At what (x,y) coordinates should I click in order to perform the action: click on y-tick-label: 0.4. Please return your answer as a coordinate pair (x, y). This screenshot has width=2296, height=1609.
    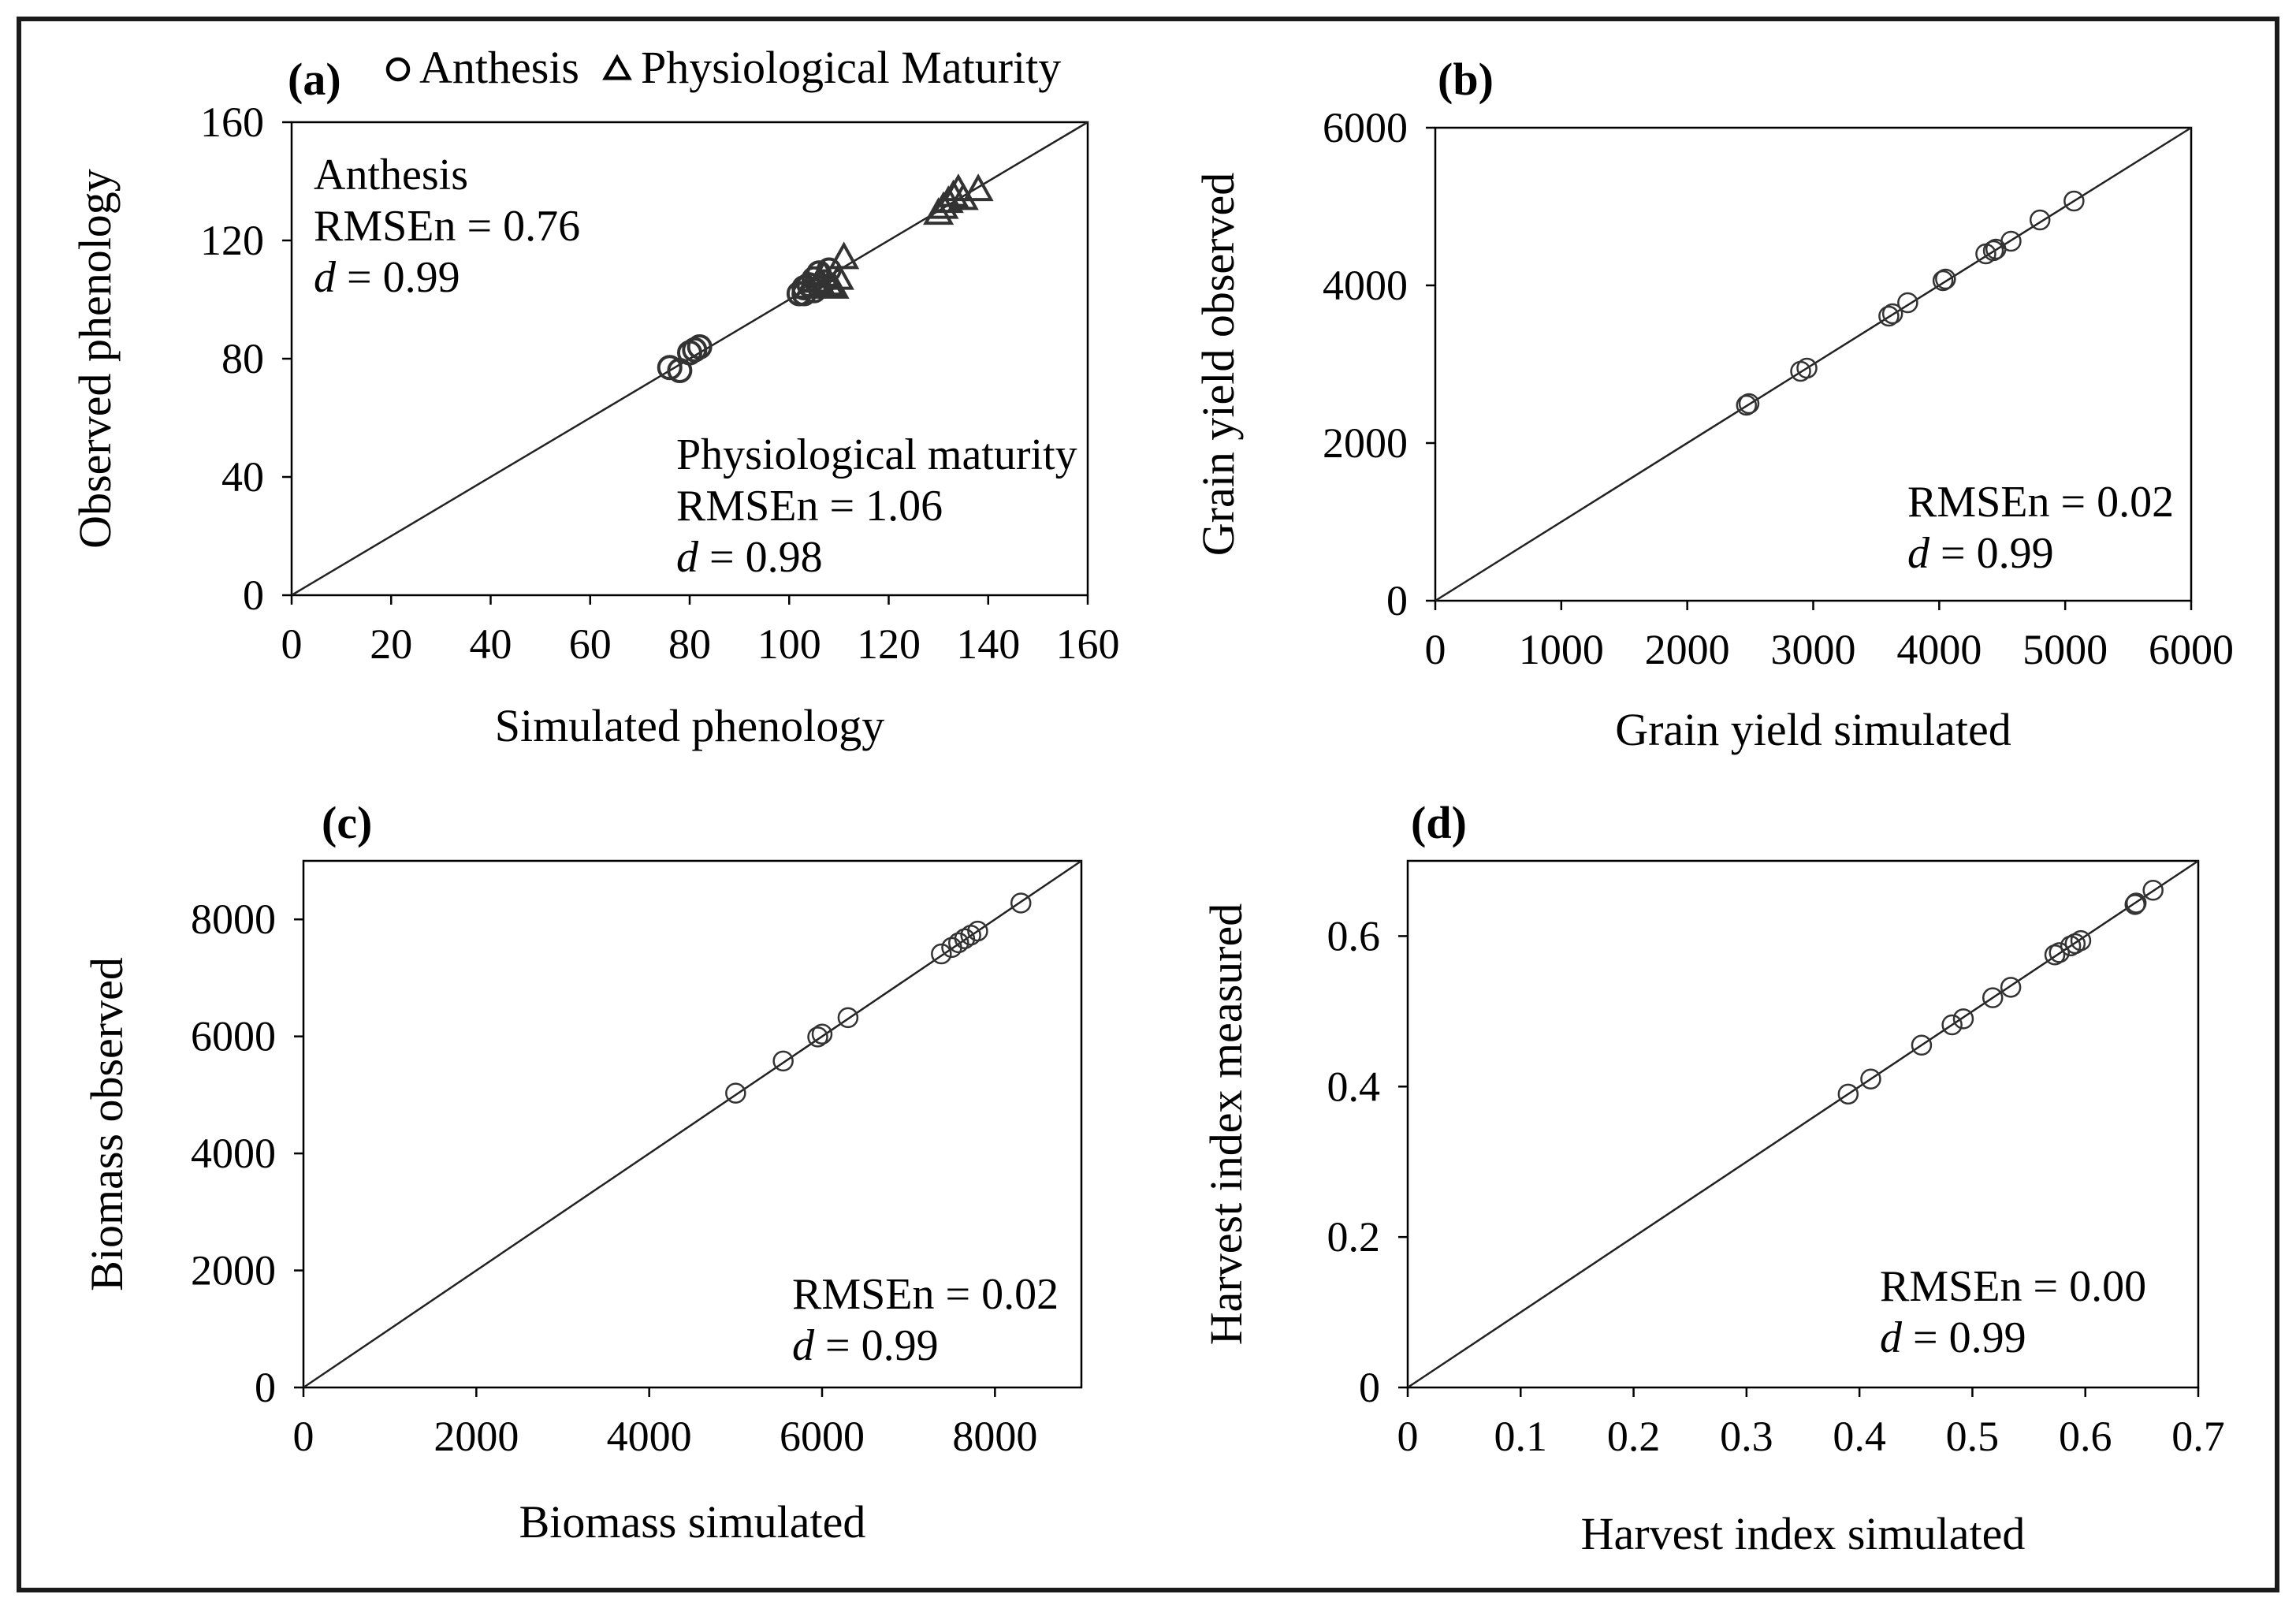
    Looking at the image, I should click on (1354, 1086).